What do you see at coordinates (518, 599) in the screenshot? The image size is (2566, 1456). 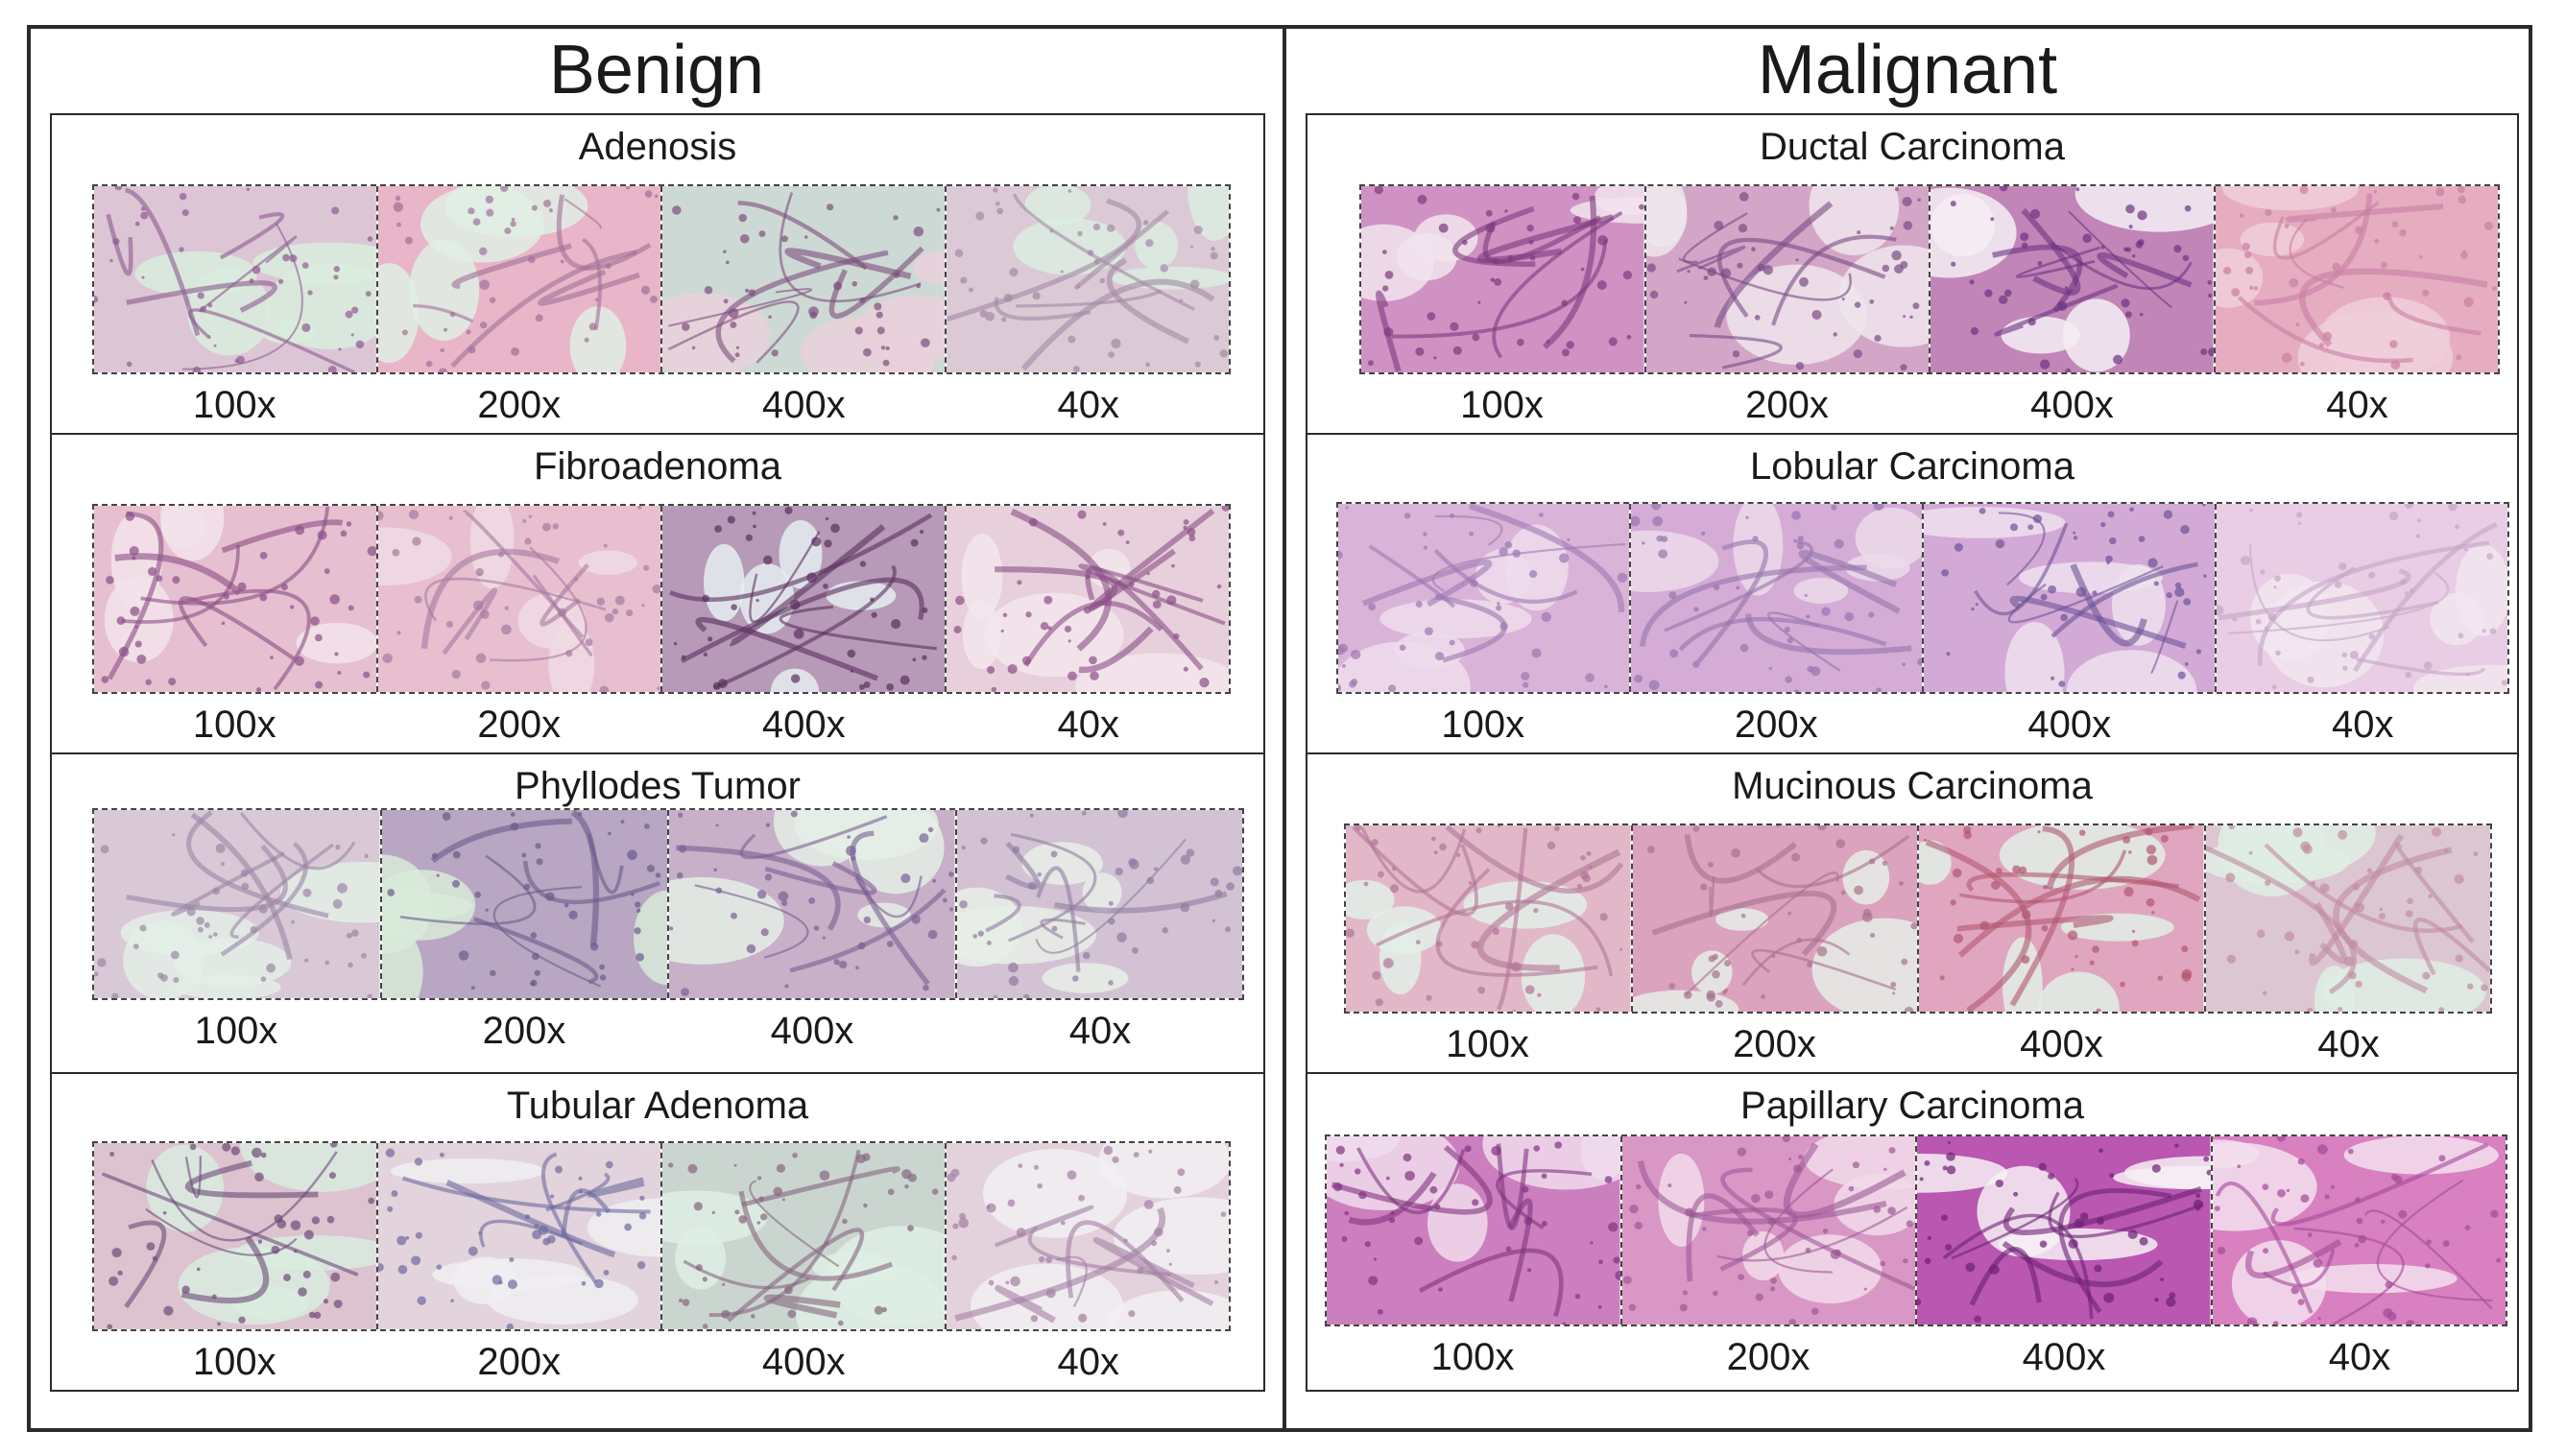 I see `micrograph-fibroadenoma-200x` at bounding box center [518, 599].